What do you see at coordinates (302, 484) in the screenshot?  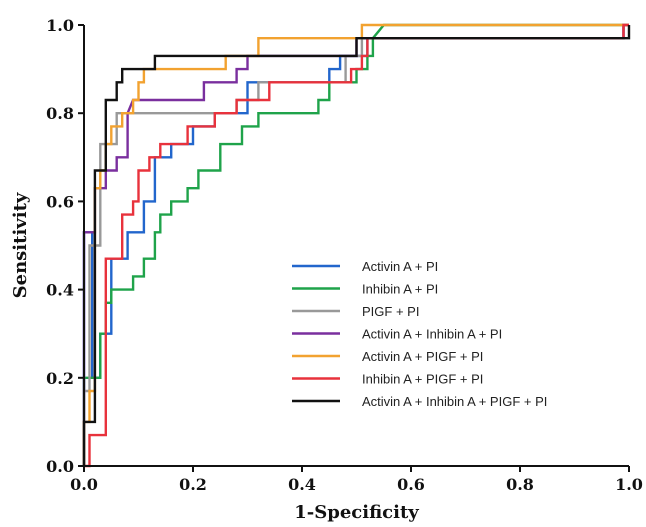 I see `x-tick-label: 0.4` at bounding box center [302, 484].